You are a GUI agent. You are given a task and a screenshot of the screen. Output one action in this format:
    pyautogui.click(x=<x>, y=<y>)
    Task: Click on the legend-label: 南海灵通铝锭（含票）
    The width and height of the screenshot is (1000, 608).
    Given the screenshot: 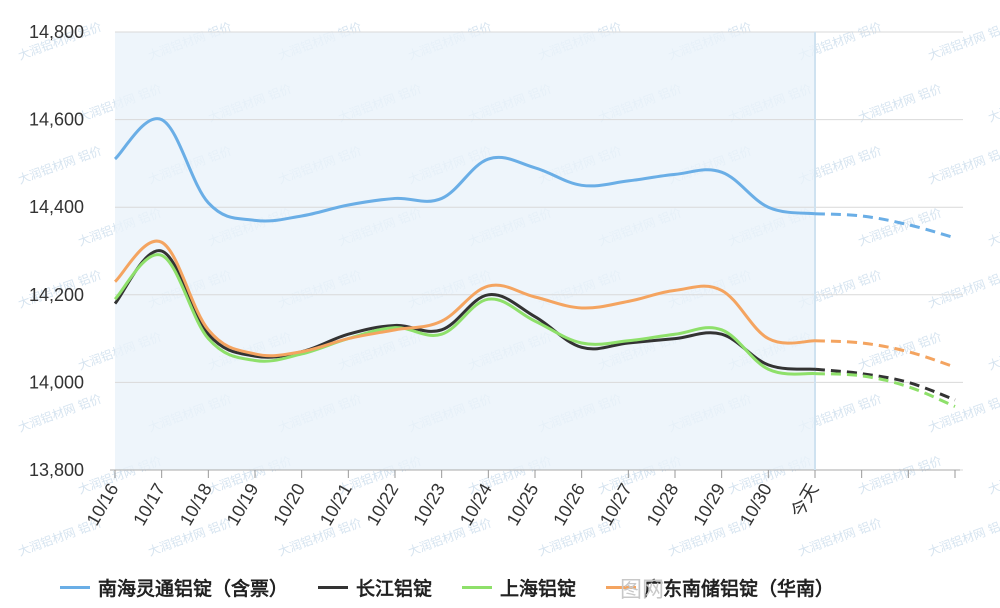 What is the action you would take?
    pyautogui.click(x=193, y=588)
    